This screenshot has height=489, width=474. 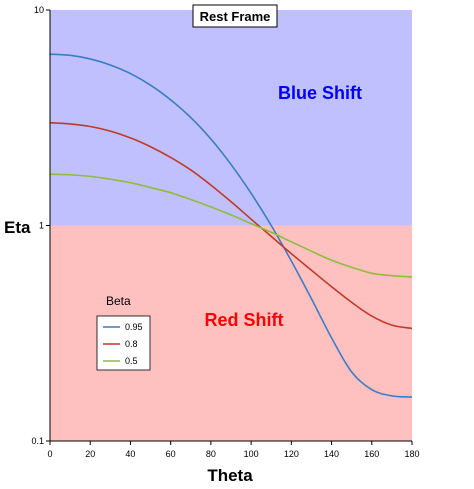 What do you see at coordinates (131, 361) in the screenshot?
I see `legend-label-beta-0.5: 0.5` at bounding box center [131, 361].